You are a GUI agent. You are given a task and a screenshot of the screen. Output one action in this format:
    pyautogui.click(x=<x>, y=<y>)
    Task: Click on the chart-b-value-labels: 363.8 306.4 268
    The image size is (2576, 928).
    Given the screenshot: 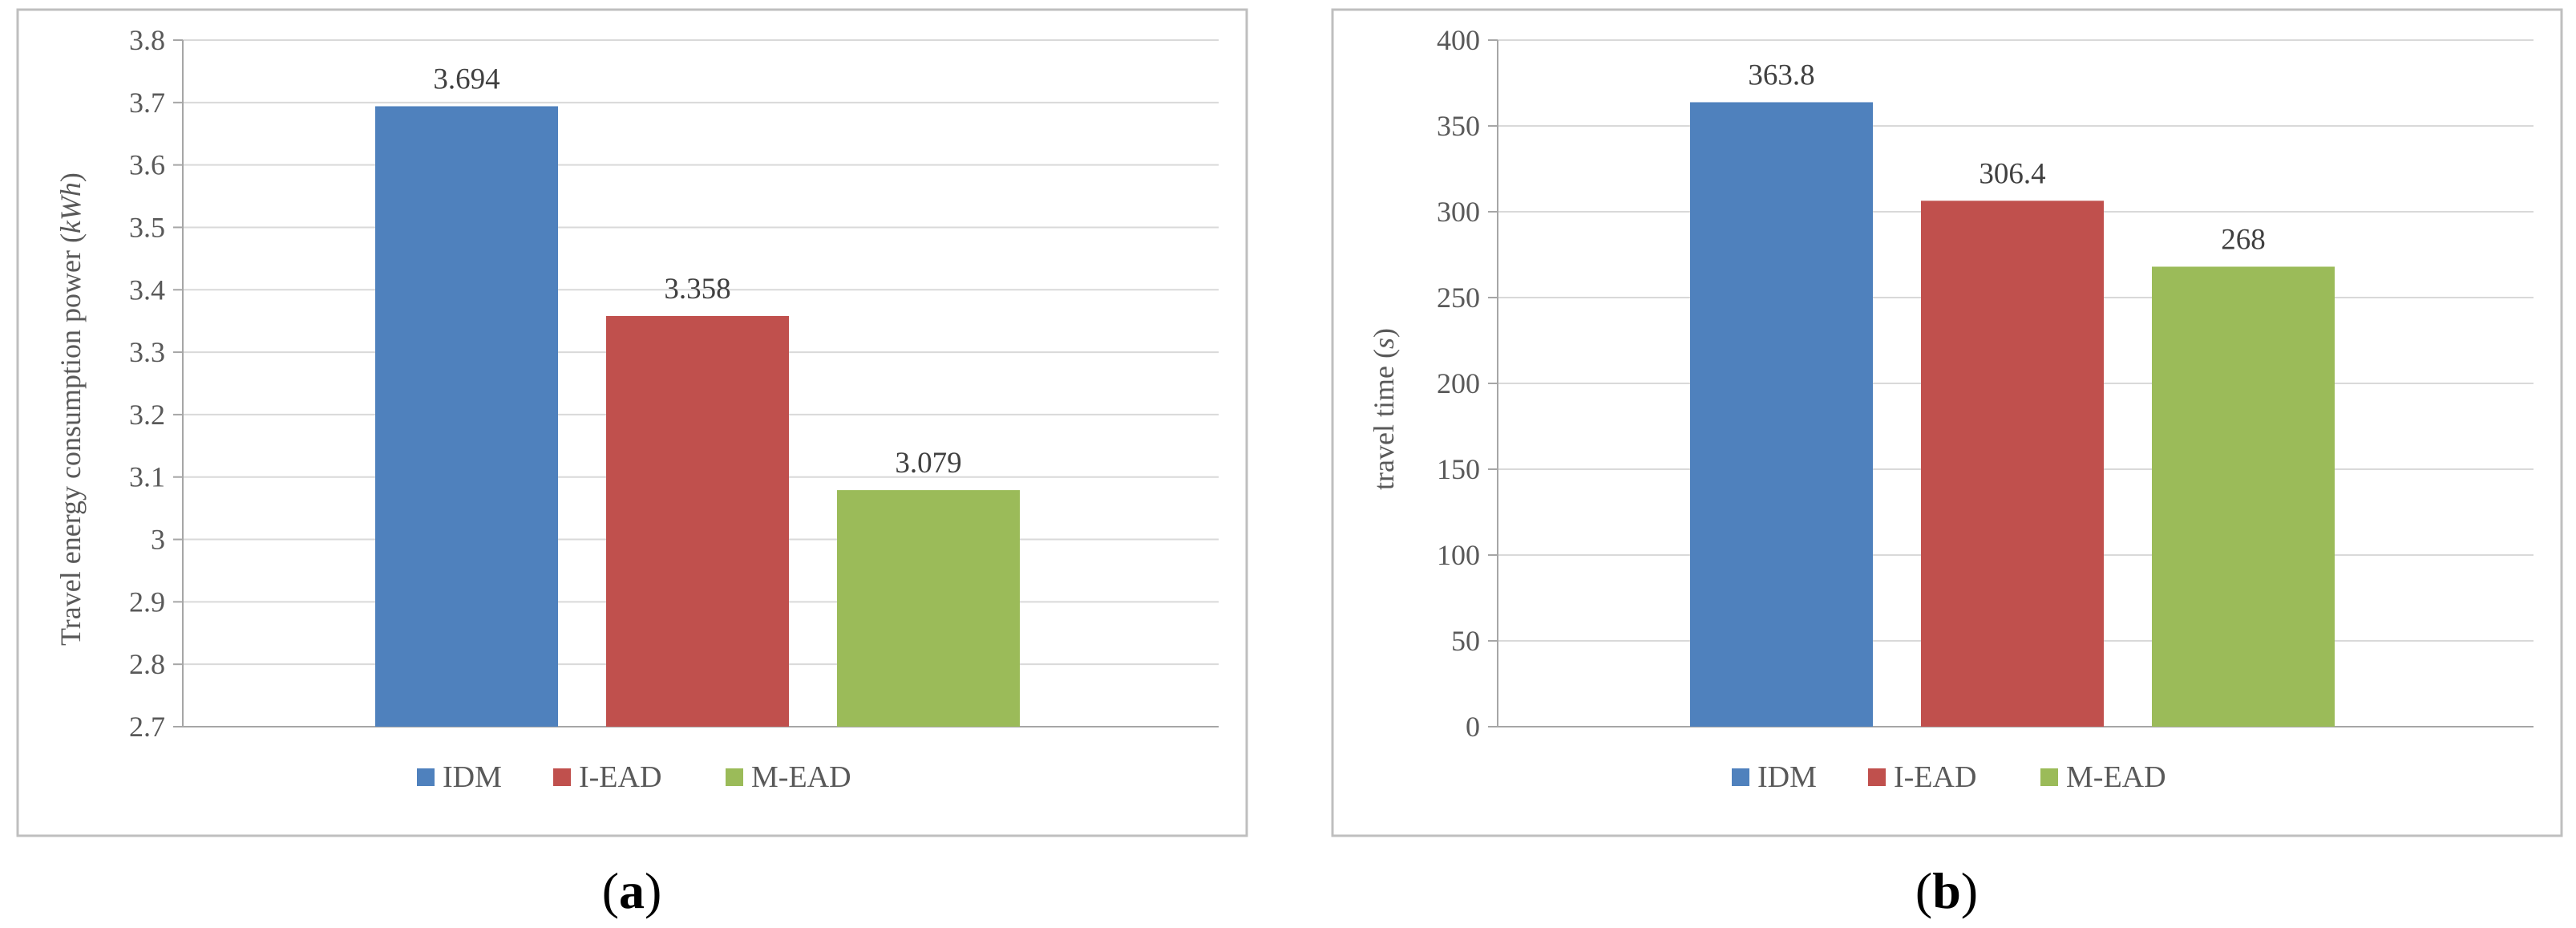 What is the action you would take?
    pyautogui.click(x=2006, y=157)
    